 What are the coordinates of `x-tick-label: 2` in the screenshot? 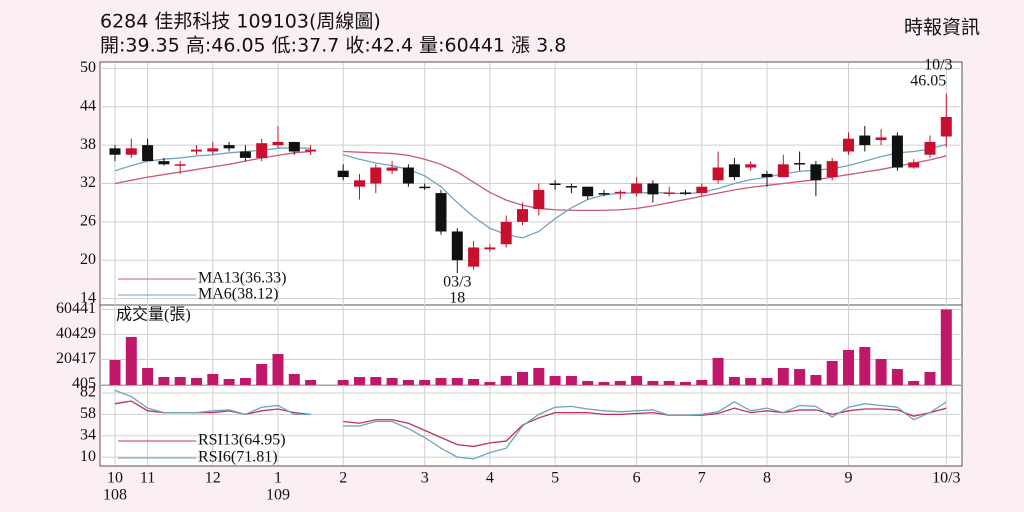 It's located at (343, 478).